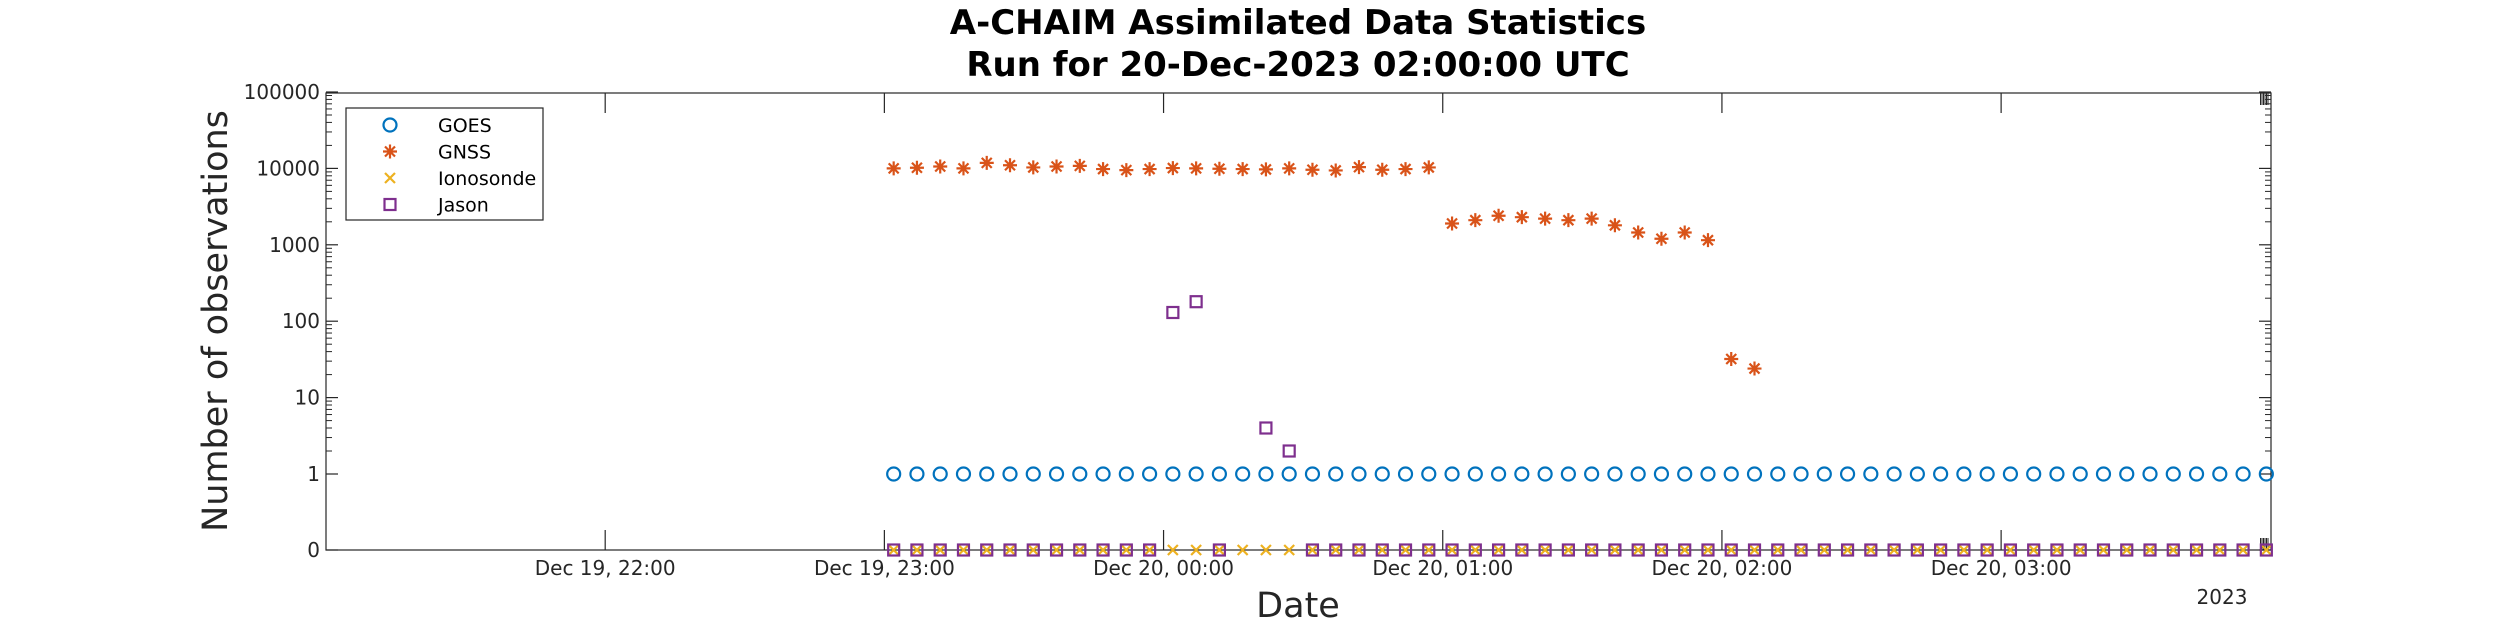 The width and height of the screenshot is (2500, 625). I want to click on y-axis-label: Number of observations, so click(216, 321).